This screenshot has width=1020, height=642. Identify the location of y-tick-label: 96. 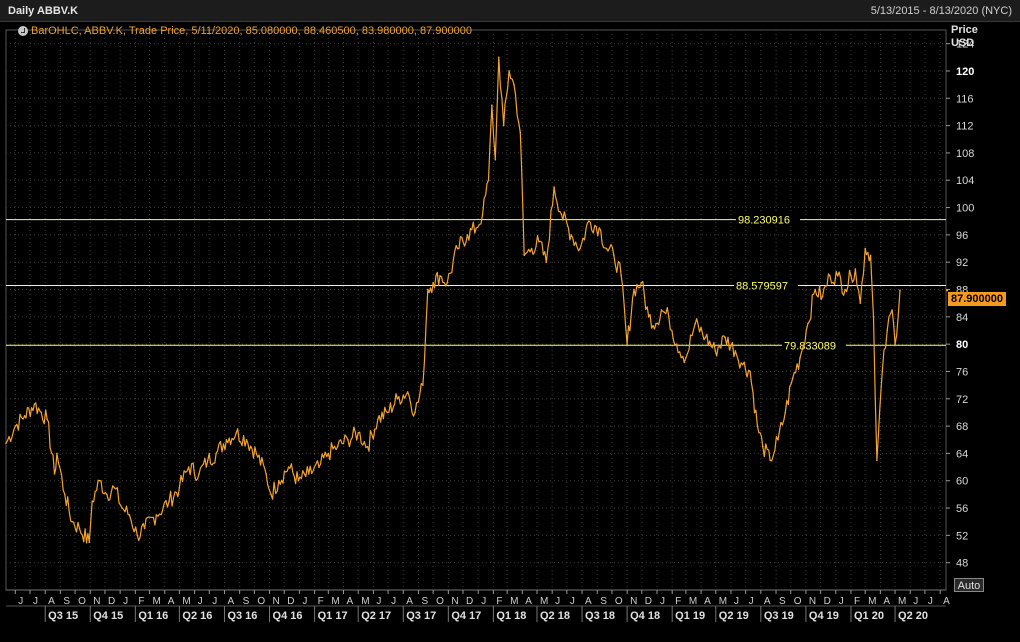
(962, 236).